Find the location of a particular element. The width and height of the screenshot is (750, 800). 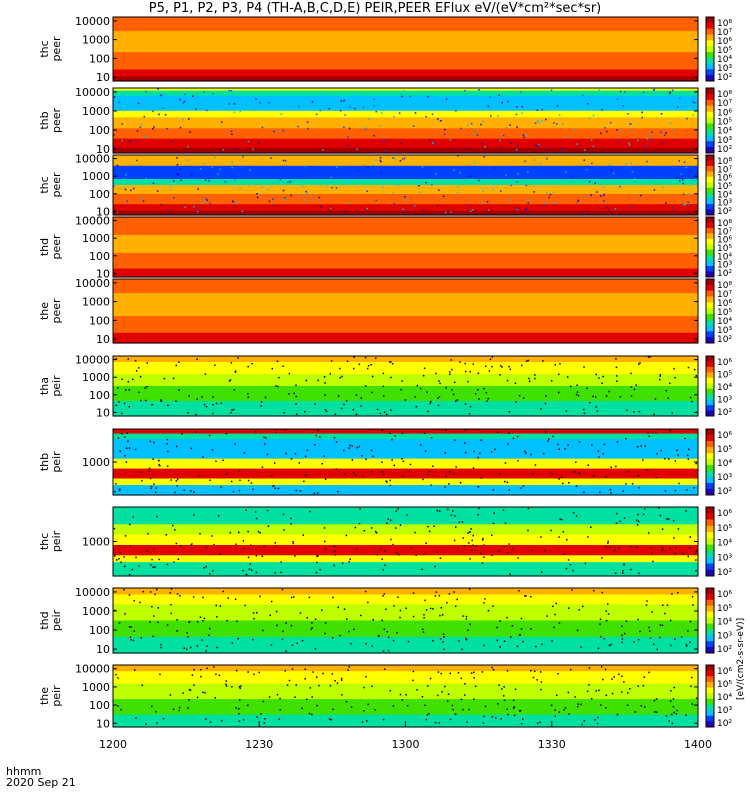

colorbar-tick-label: 10⁴ is located at coordinates (724, 257).